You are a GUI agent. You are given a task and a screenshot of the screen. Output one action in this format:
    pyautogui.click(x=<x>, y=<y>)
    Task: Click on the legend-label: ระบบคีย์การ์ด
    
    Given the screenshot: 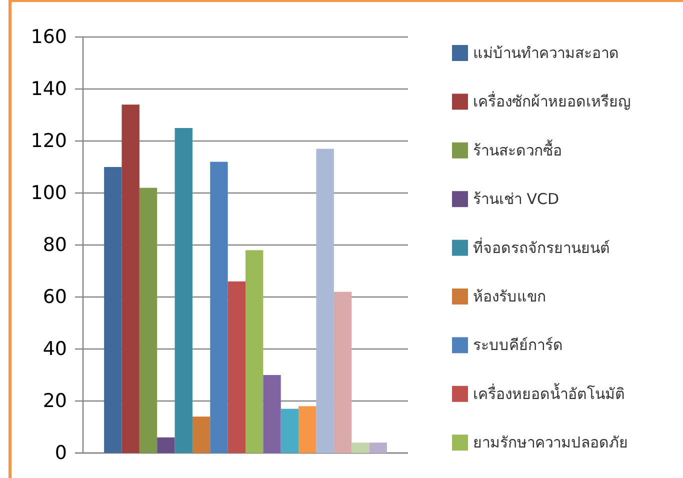 What is the action you would take?
    pyautogui.click(x=518, y=345)
    